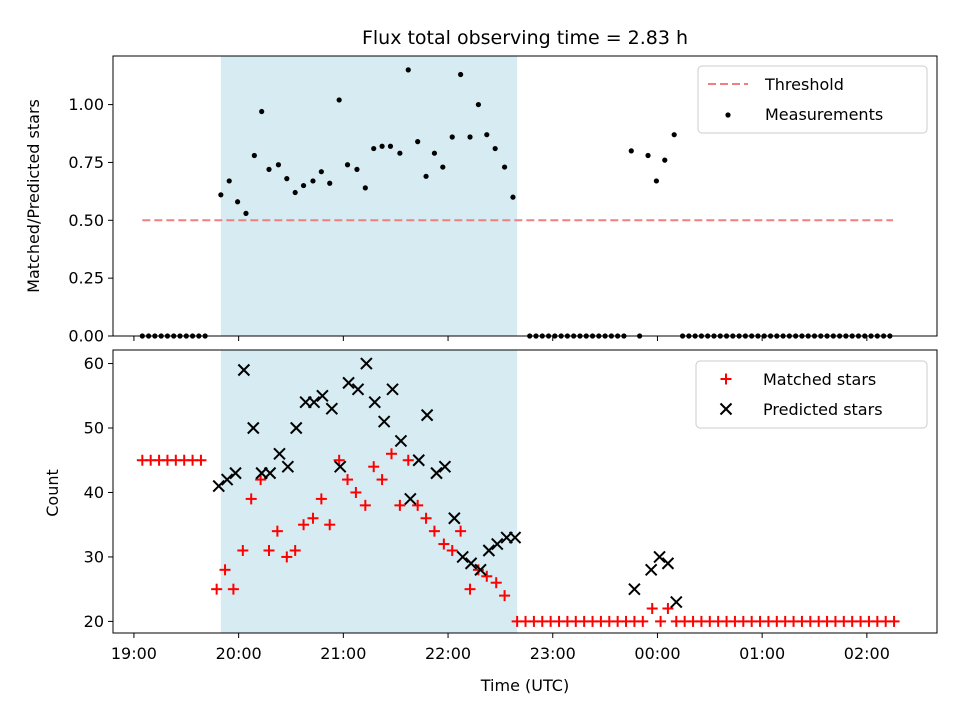  Describe the element at coordinates (239, 653) in the screenshot. I see `x-tick-label: 20:00` at that location.